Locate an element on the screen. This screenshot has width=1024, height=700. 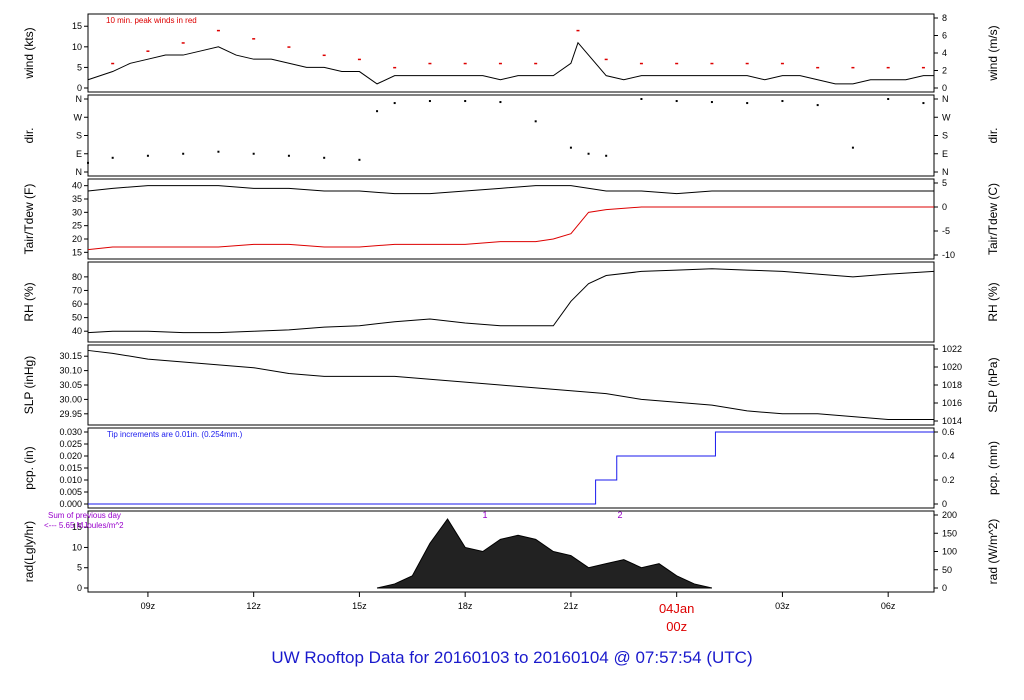
x-tick-label: 21z is located at coordinates (571, 606).